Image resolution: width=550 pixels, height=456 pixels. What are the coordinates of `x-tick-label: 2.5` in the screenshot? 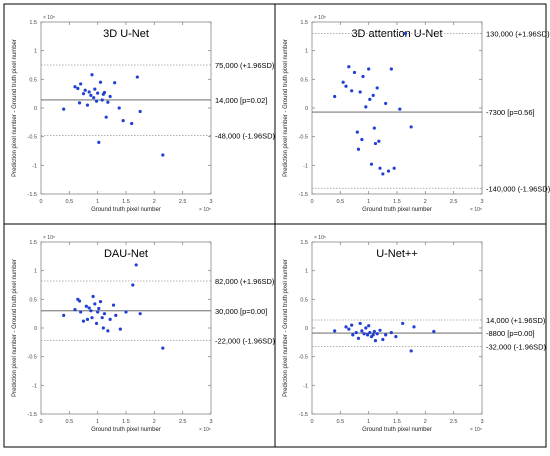 It's located at (454, 202).